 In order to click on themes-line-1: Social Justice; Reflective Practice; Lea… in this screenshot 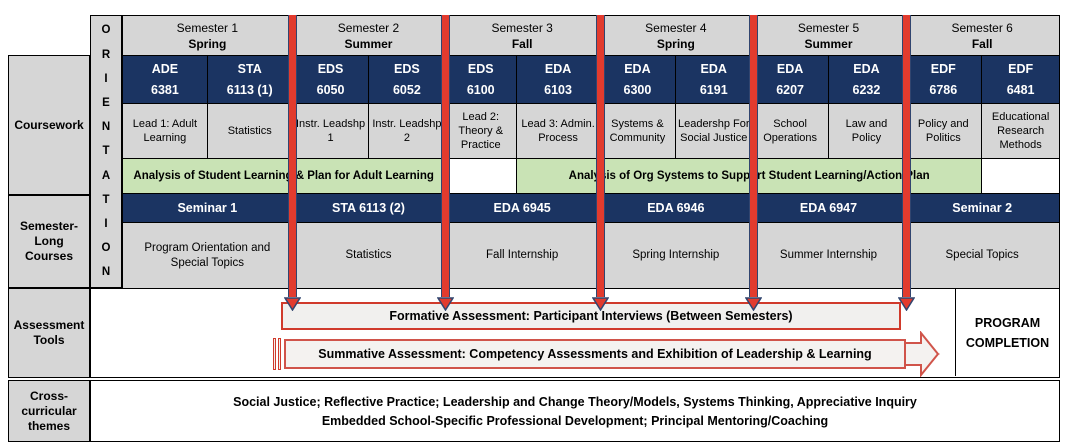, I will do `click(575, 401)`.